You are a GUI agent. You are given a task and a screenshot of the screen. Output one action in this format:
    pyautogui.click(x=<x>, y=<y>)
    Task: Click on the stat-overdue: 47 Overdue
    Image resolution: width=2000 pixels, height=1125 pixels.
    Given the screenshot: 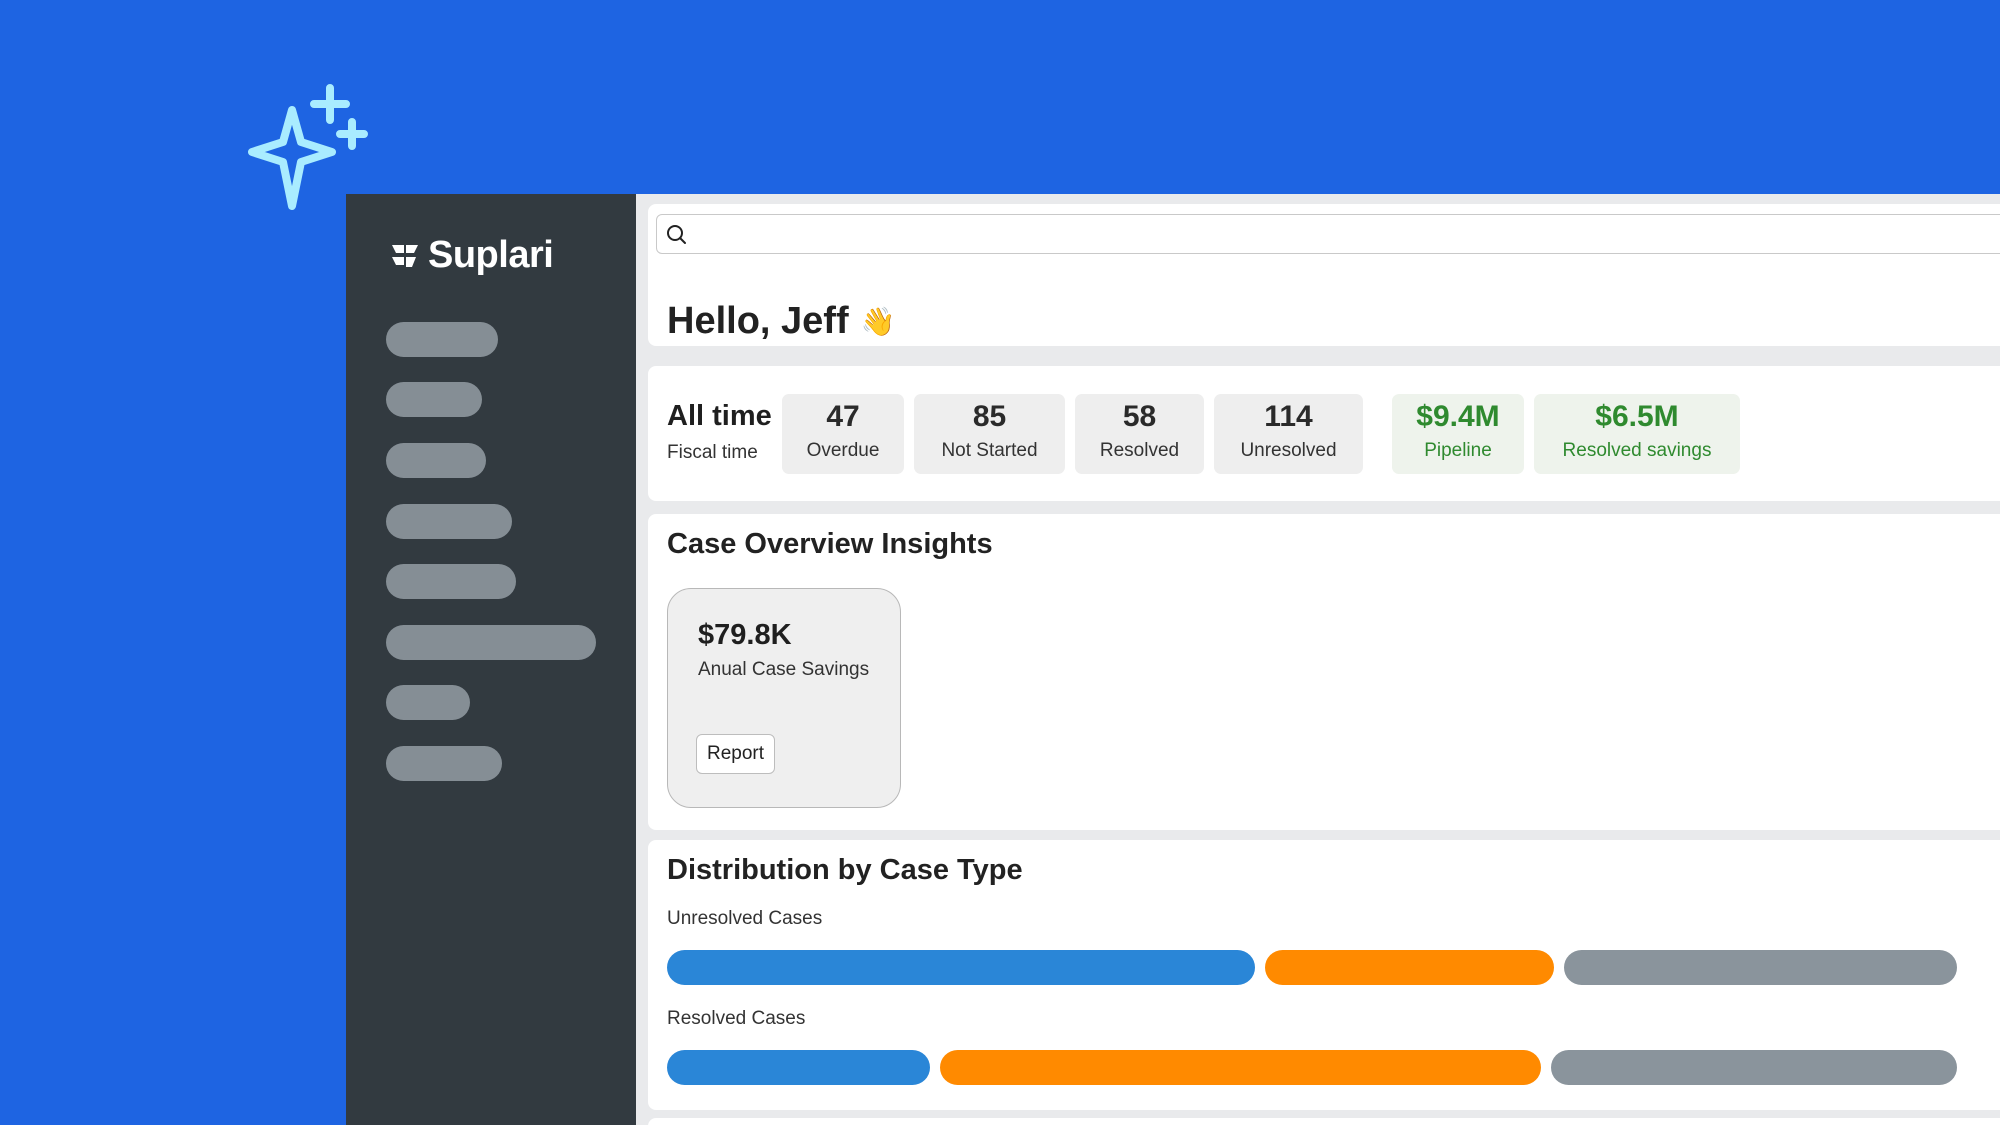 What is the action you would take?
    pyautogui.click(x=843, y=434)
    